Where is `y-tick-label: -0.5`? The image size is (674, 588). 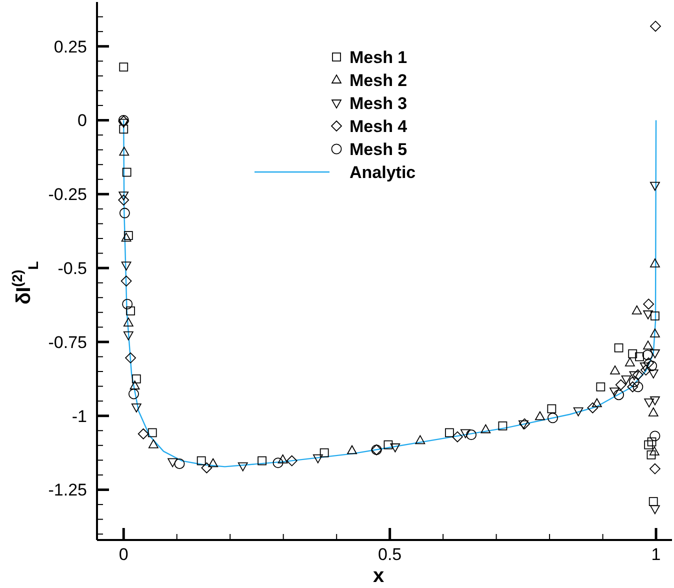 y-tick-label: -0.5 is located at coordinates (72, 268).